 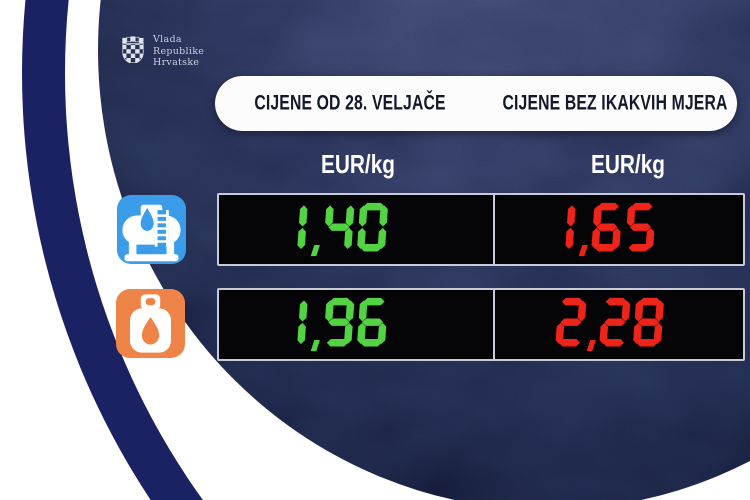 I want to click on tank-glyph, so click(x=151, y=233).